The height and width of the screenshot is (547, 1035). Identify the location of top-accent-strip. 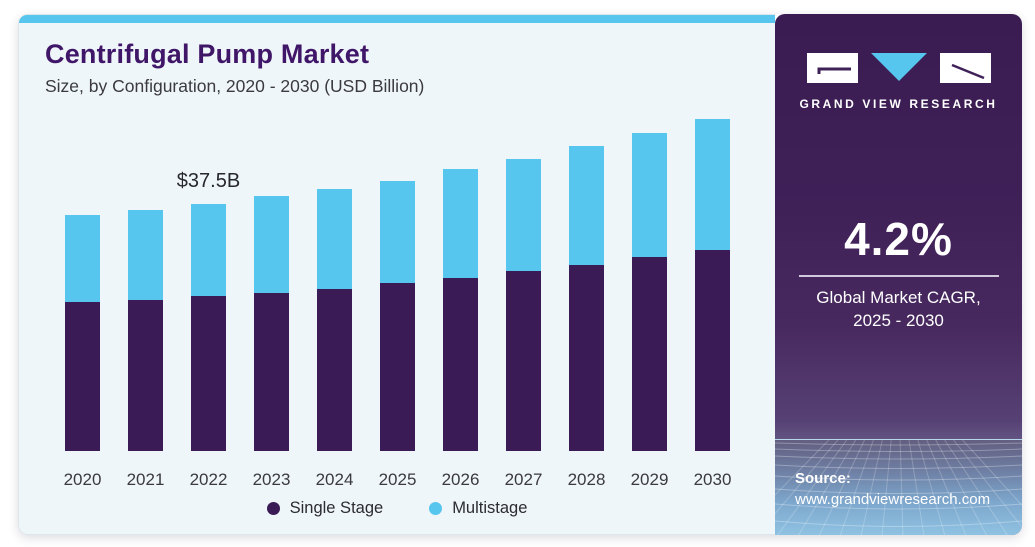
(397, 19).